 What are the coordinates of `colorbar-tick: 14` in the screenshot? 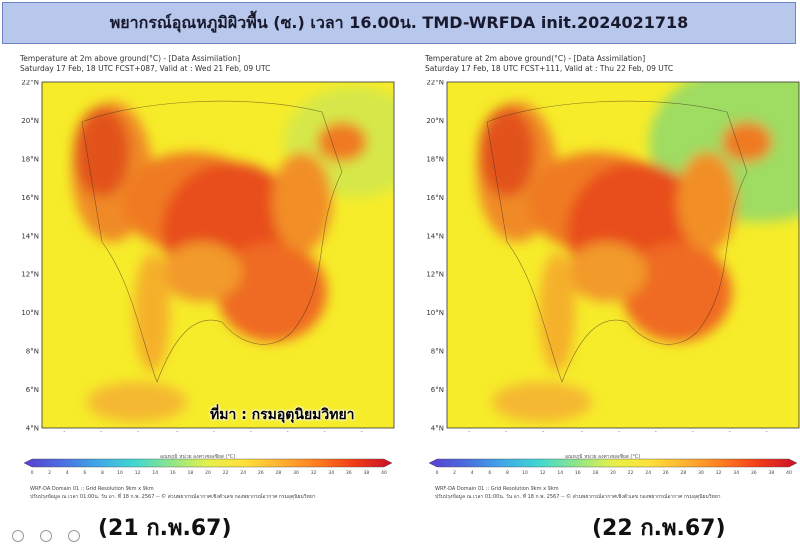 It's located at (560, 473).